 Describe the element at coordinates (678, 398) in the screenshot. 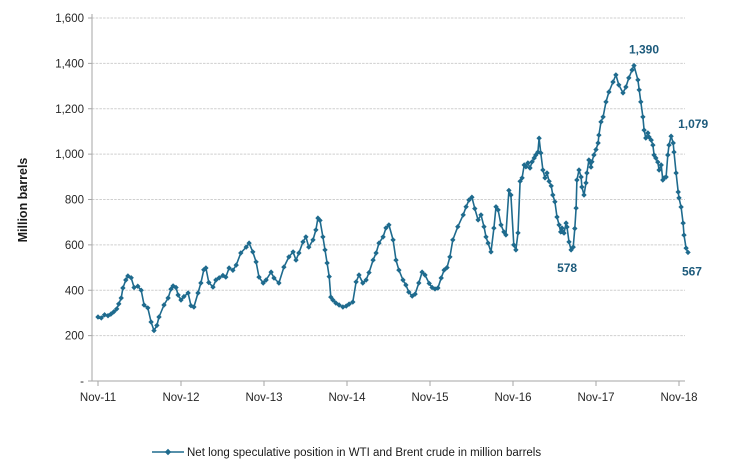

I see `x-tick-label: Nov-18` at that location.